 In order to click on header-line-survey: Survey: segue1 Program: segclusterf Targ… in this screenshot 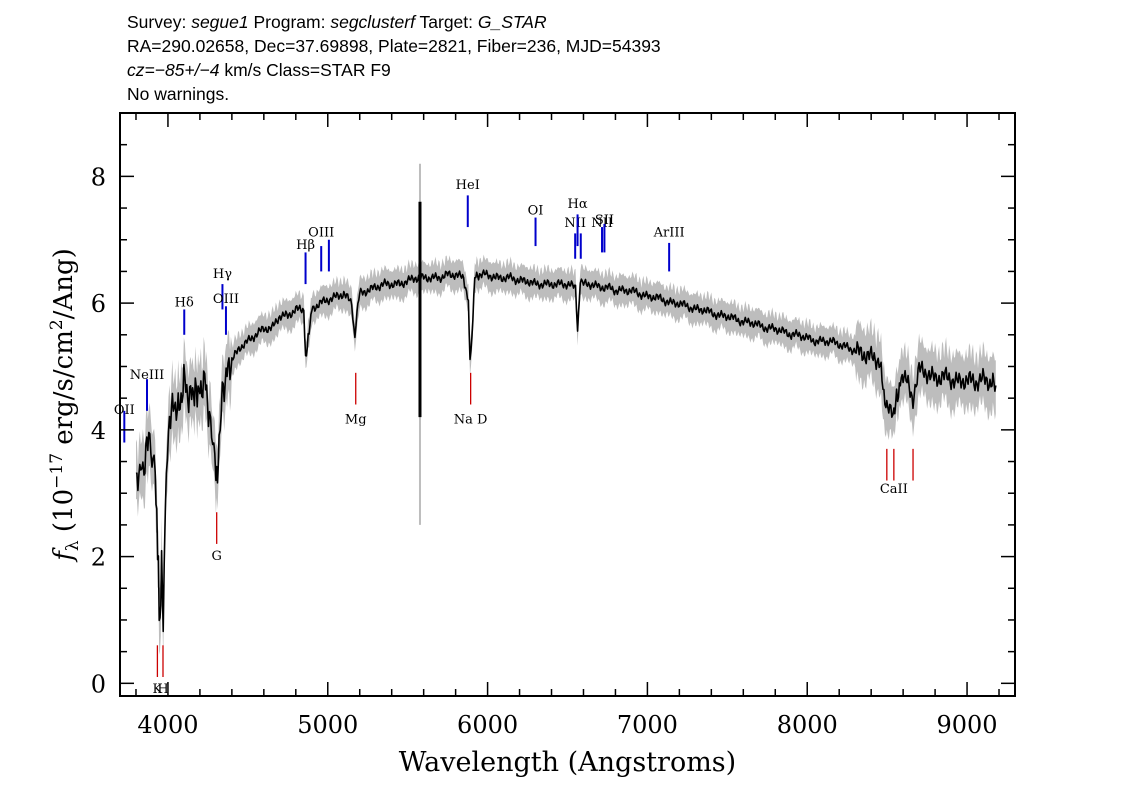, I will do `click(394, 22)`.